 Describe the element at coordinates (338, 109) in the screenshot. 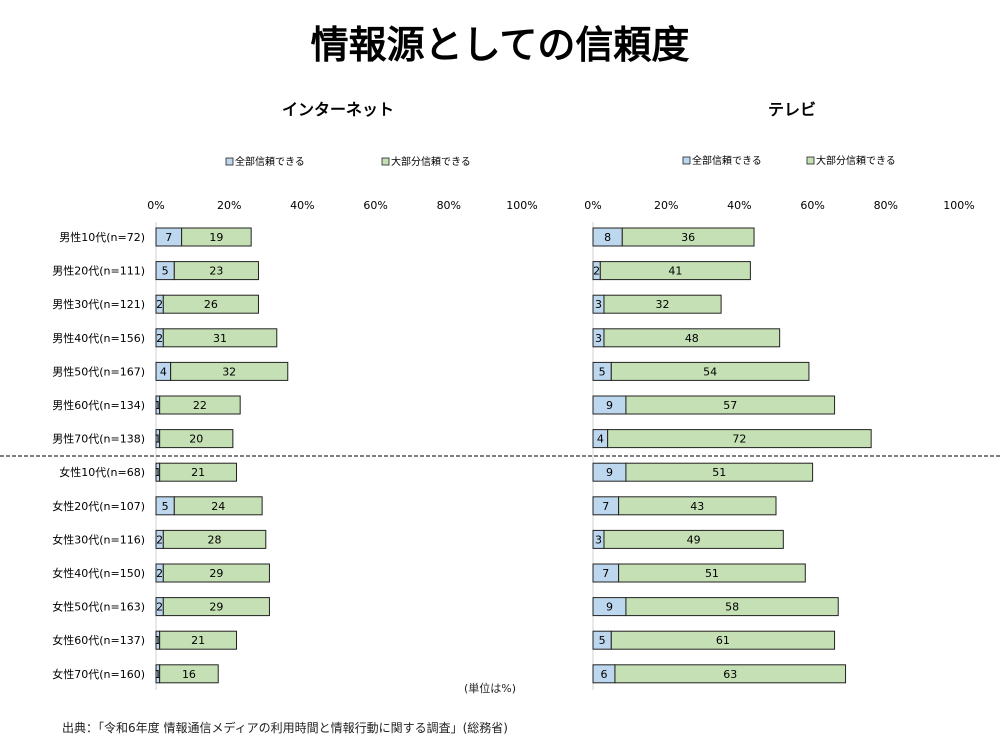

I see `internet-chart-title: インターネット` at that location.